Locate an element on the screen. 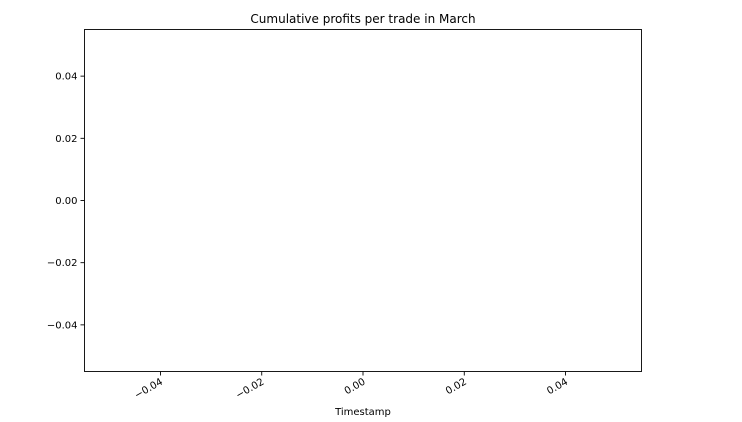  y-tick-label: −0.04 is located at coordinates (62, 325).